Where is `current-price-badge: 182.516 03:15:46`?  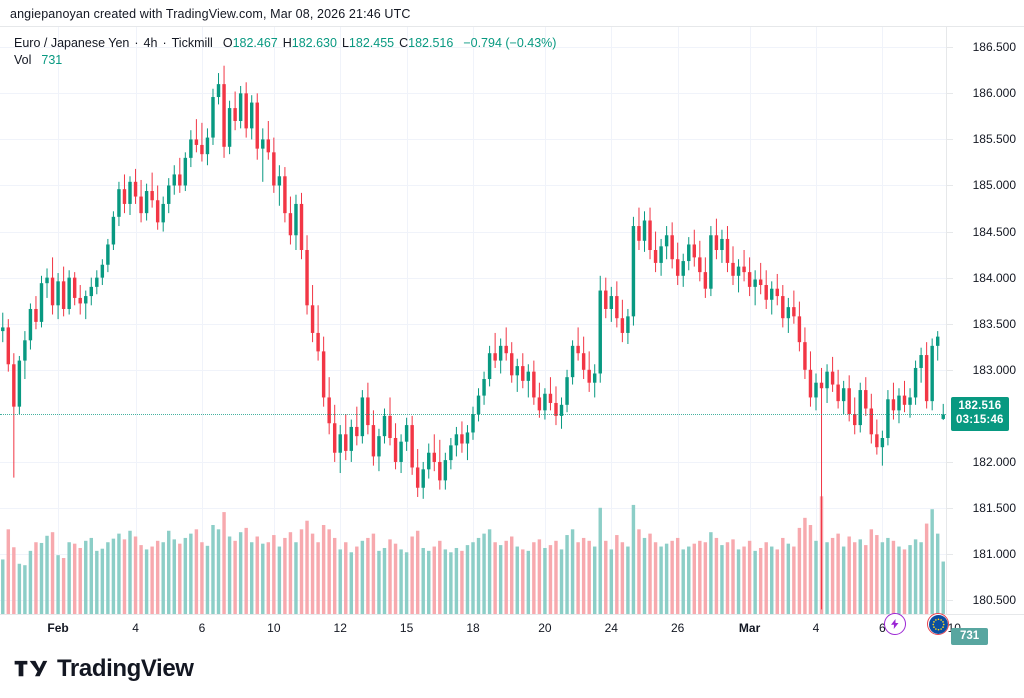
current-price-badge: 182.516 03:15:46 is located at coordinates (980, 414).